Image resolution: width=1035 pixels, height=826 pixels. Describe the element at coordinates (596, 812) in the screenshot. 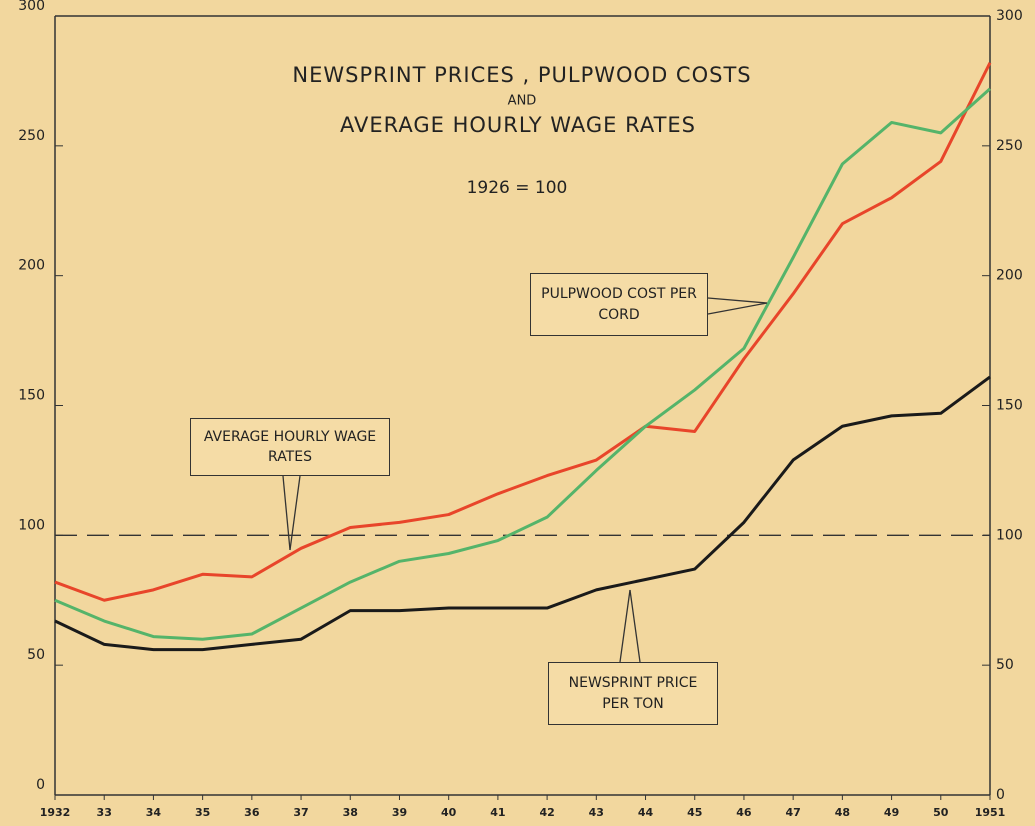

I see `x-tick-label: 43` at that location.